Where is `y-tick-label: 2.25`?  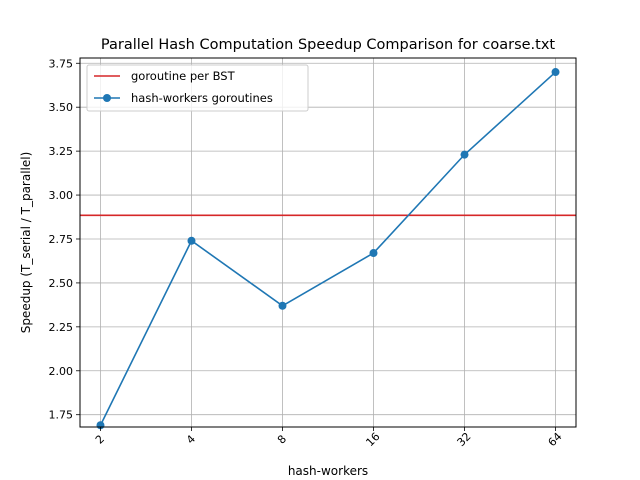 y-tick-label: 2.25 is located at coordinates (61, 327).